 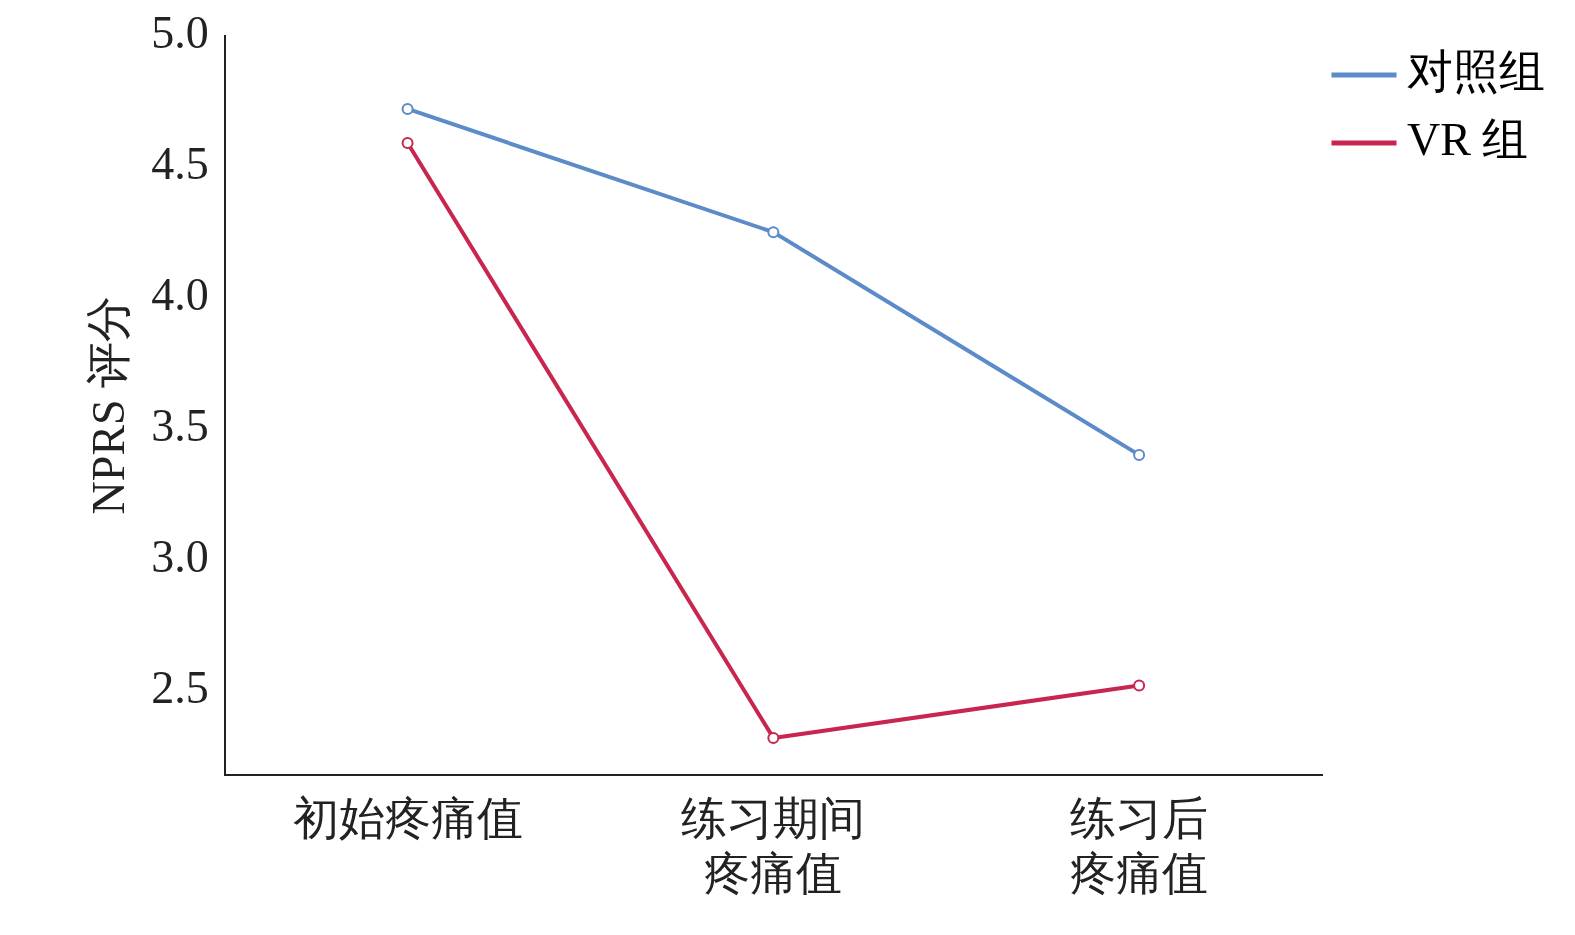 What do you see at coordinates (773, 846) in the screenshot?
I see `x-tick-label: 练习期间疼痛值` at bounding box center [773, 846].